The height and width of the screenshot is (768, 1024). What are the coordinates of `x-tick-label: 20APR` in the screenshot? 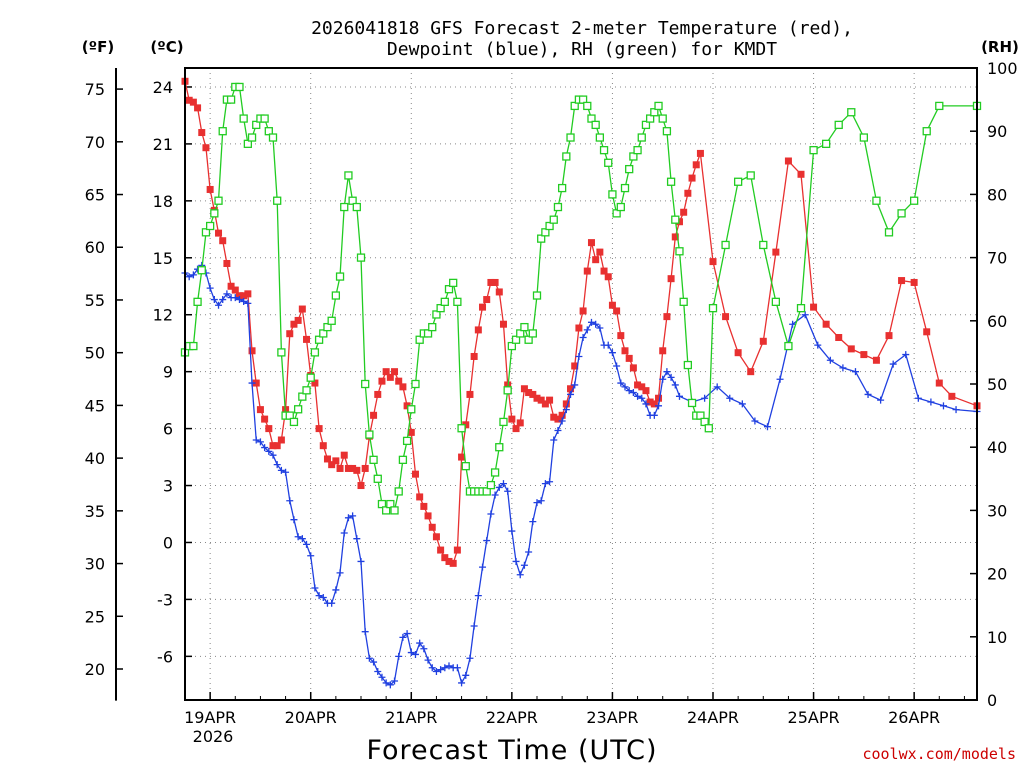 It's located at (311, 717).